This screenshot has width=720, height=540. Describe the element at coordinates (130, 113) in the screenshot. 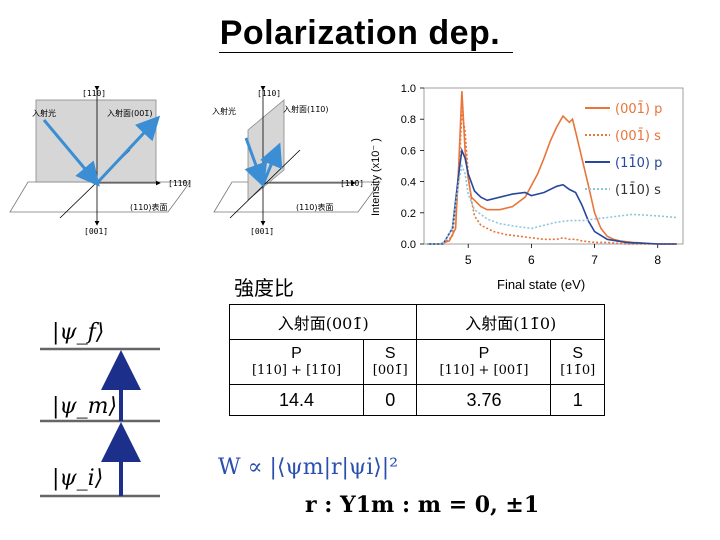

I see `d1-incident-plane: 入射面(001̄)` at that location.